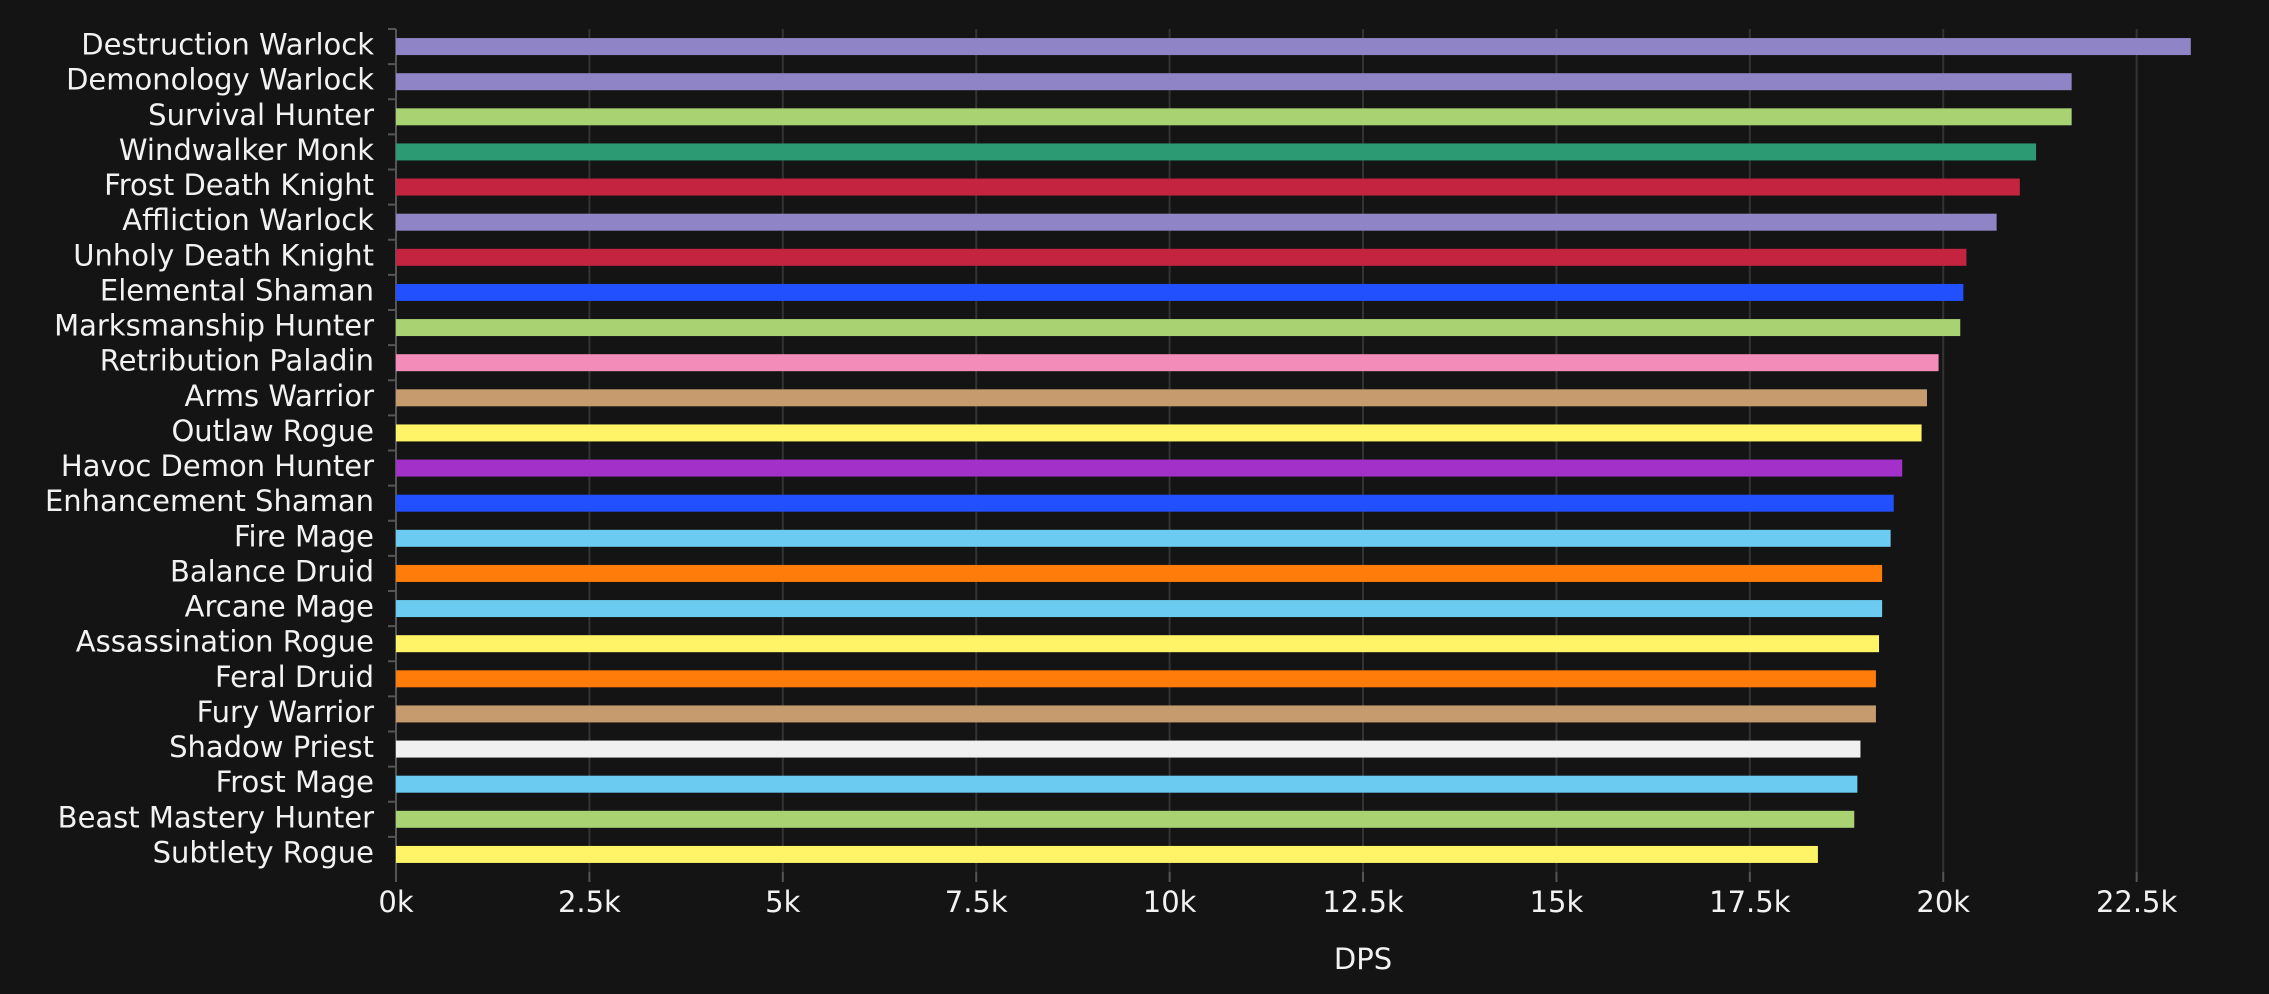 Image resolution: width=2269 pixels, height=994 pixels. What do you see at coordinates (1750, 902) in the screenshot?
I see `x-tick-label: 17.5k` at bounding box center [1750, 902].